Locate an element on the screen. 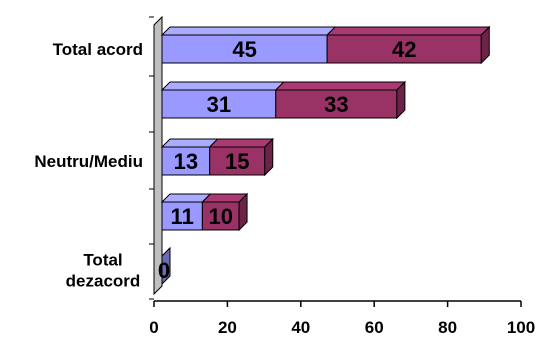  x-tick-label: 20 is located at coordinates (227, 327).